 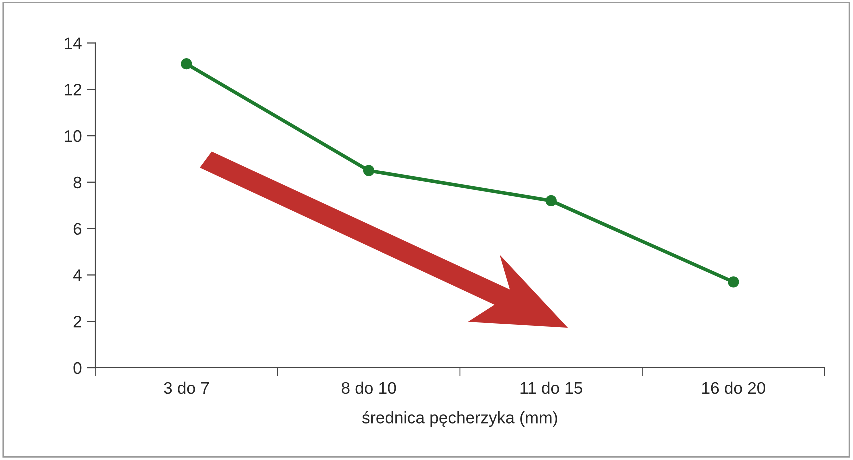 I want to click on y-tick-label: 0, so click(x=78, y=368).